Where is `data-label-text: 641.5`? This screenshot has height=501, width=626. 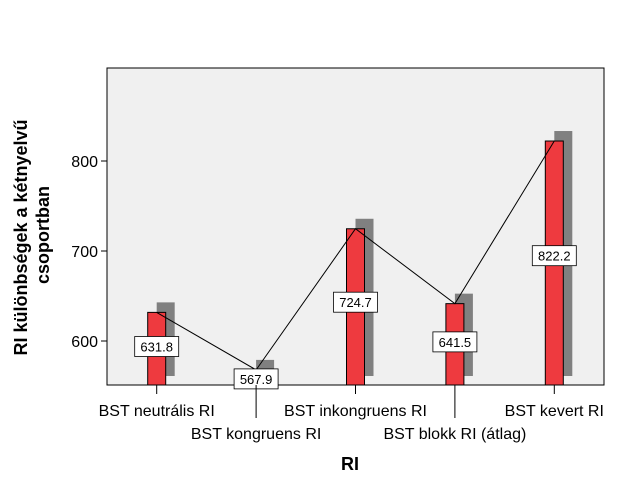 data-label-text: 641.5 is located at coordinates (455, 342).